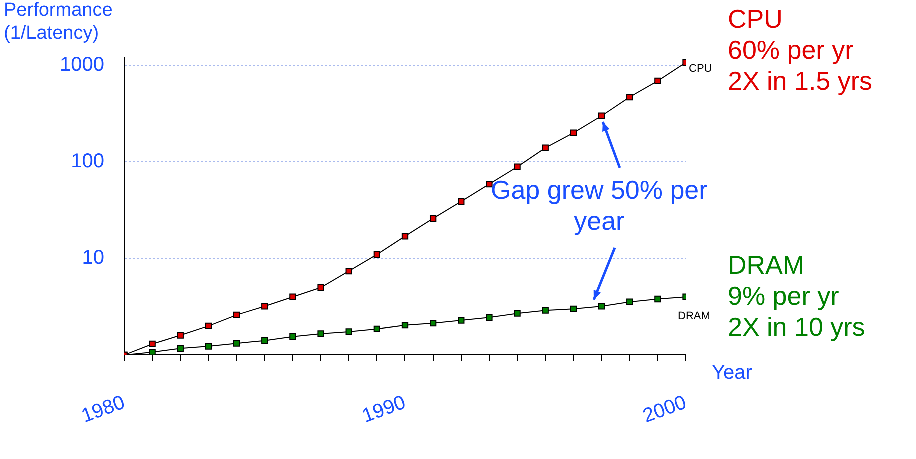  I want to click on y-tick-label: 100, so click(87, 161).